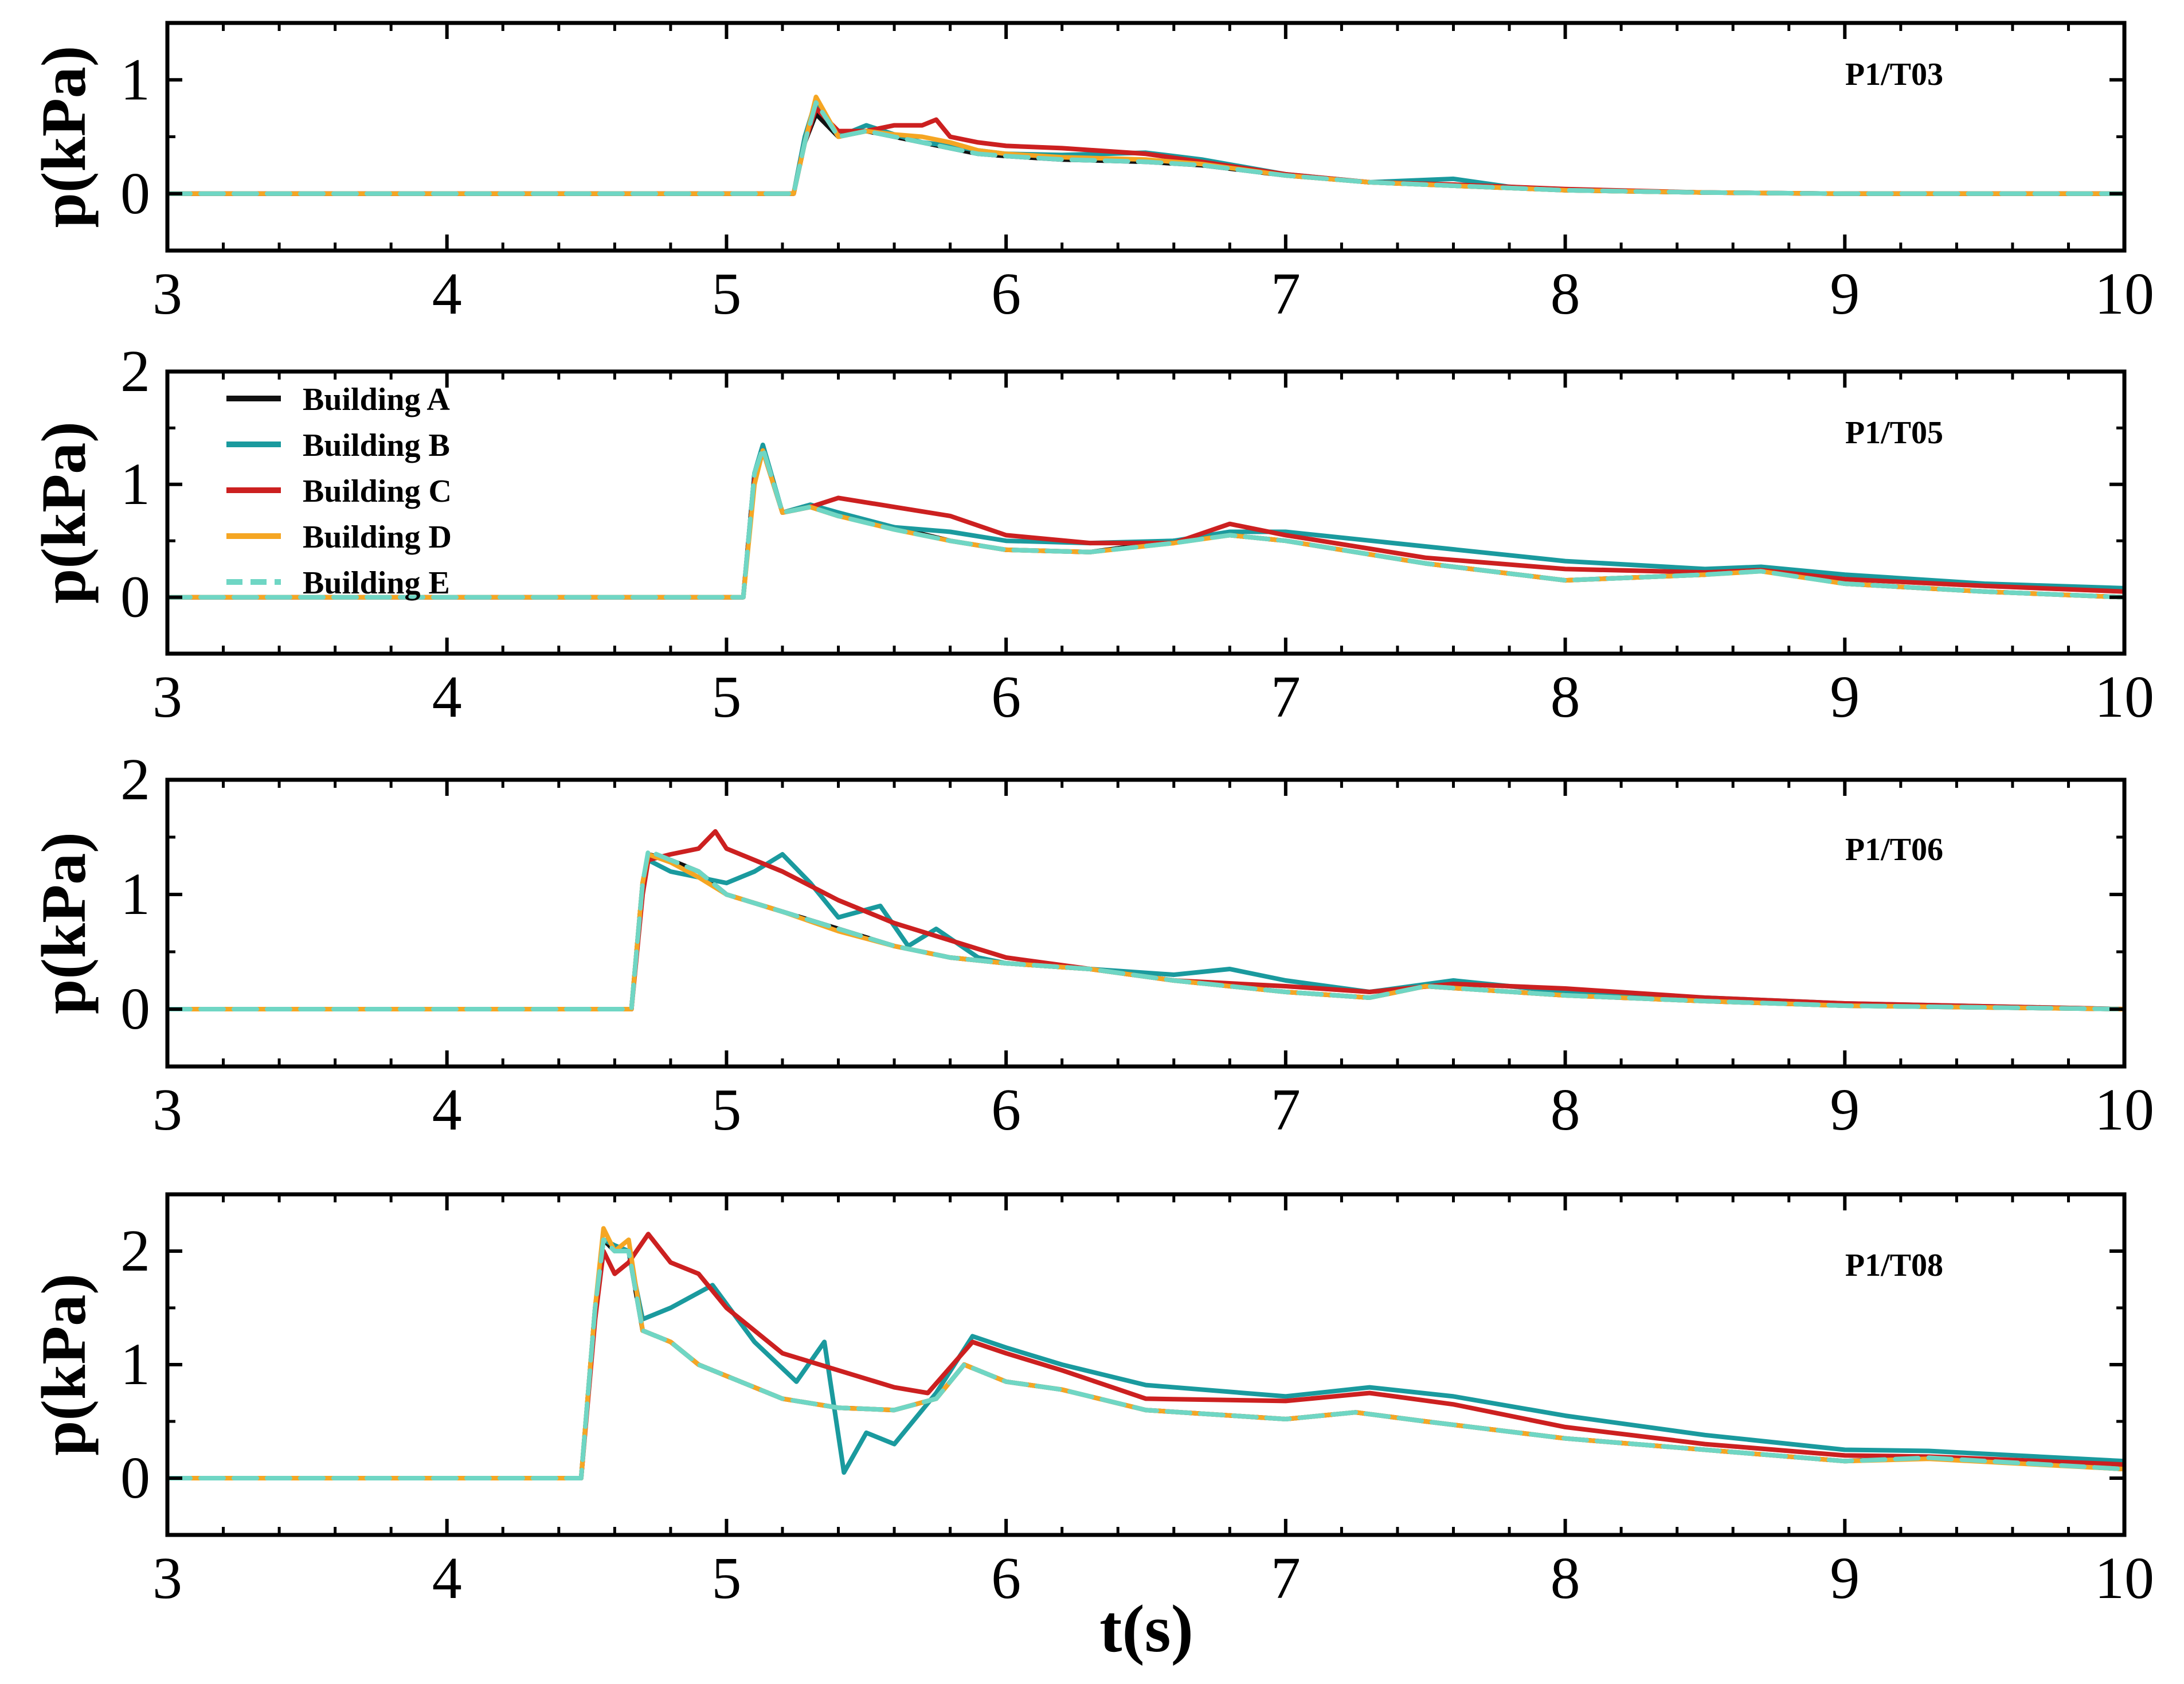  Describe the element at coordinates (376, 399) in the screenshot. I see `legend-label: Building A` at that location.